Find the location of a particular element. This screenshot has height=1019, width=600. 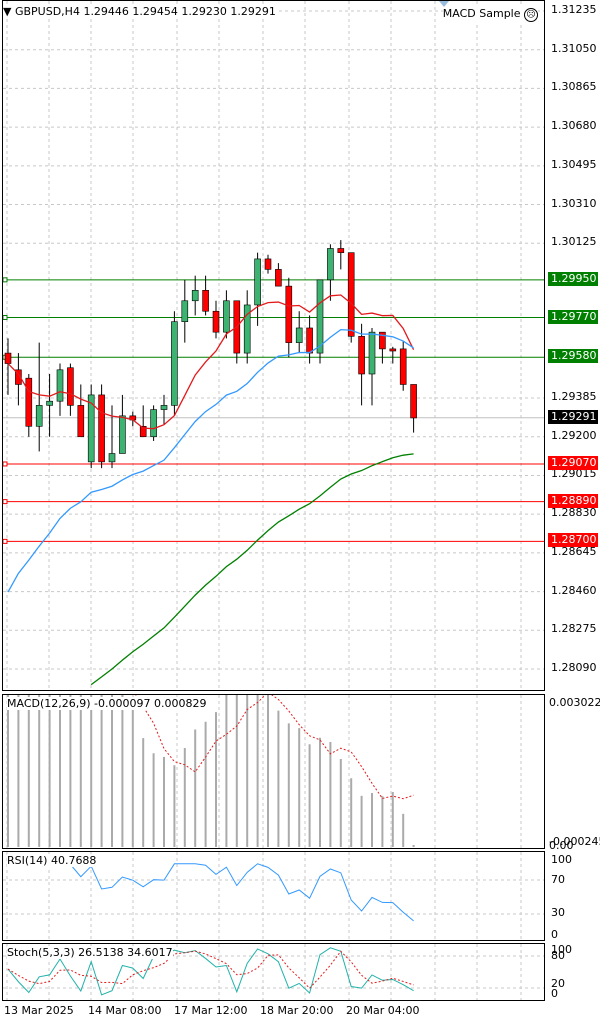

macd-title: MACD(12,26,9) -0.000097 0.000829 is located at coordinates (107, 703).